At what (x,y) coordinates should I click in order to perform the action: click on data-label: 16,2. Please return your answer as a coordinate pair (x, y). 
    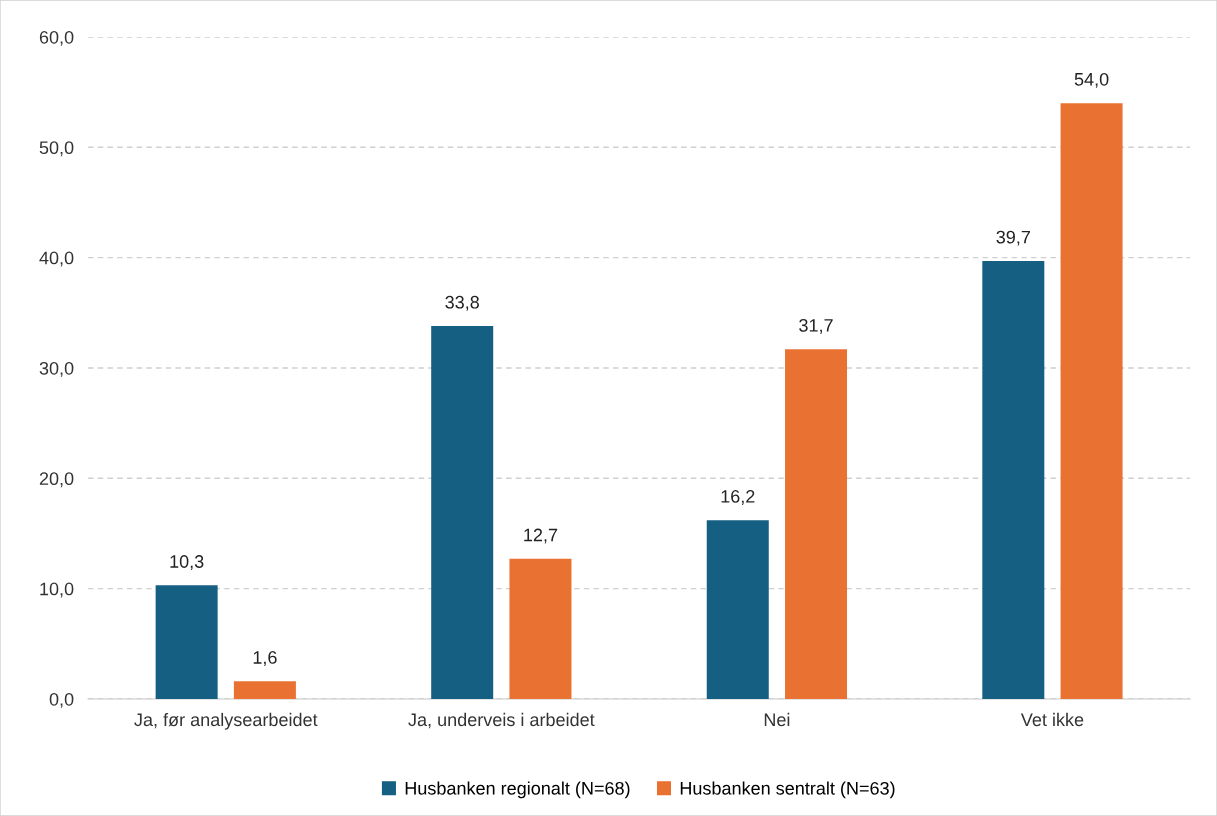
    Looking at the image, I should click on (738, 497).